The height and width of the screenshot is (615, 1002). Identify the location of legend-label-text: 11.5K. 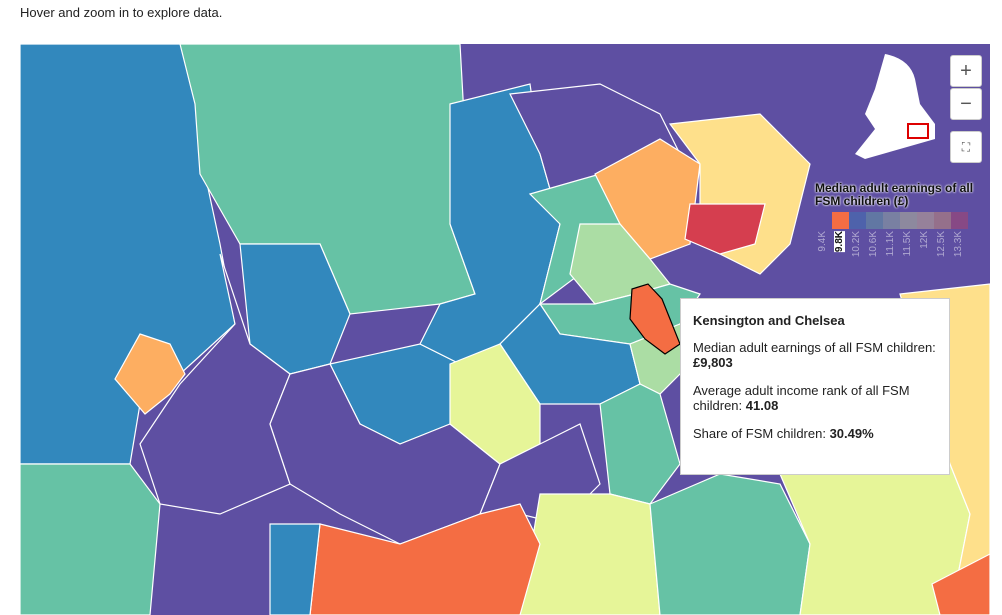
(907, 244).